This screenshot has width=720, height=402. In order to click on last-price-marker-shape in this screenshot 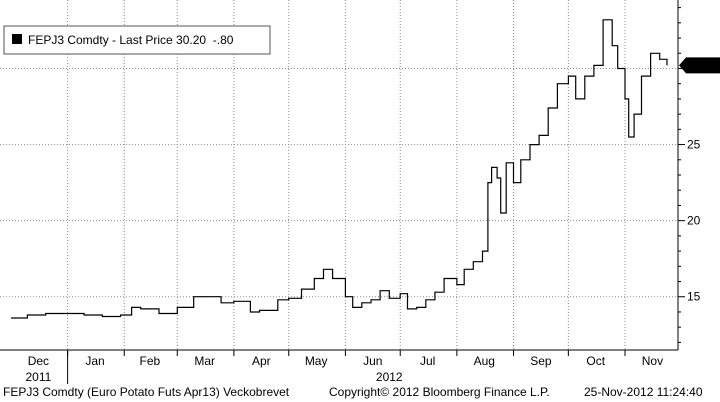, I will do `click(699, 65)`.